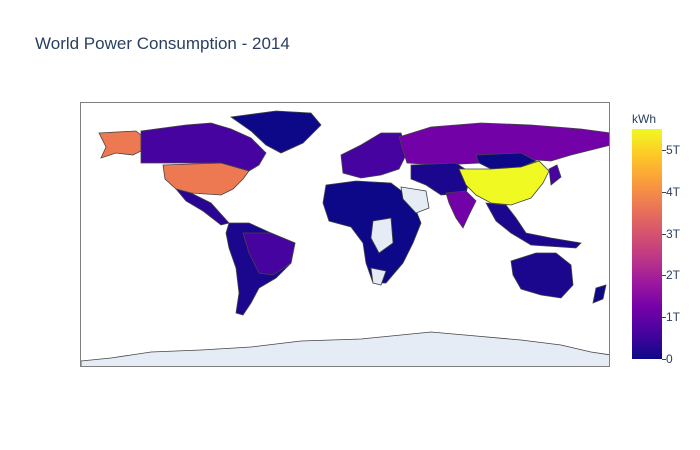  Describe the element at coordinates (647, 244) in the screenshot. I see `colorbar` at that location.